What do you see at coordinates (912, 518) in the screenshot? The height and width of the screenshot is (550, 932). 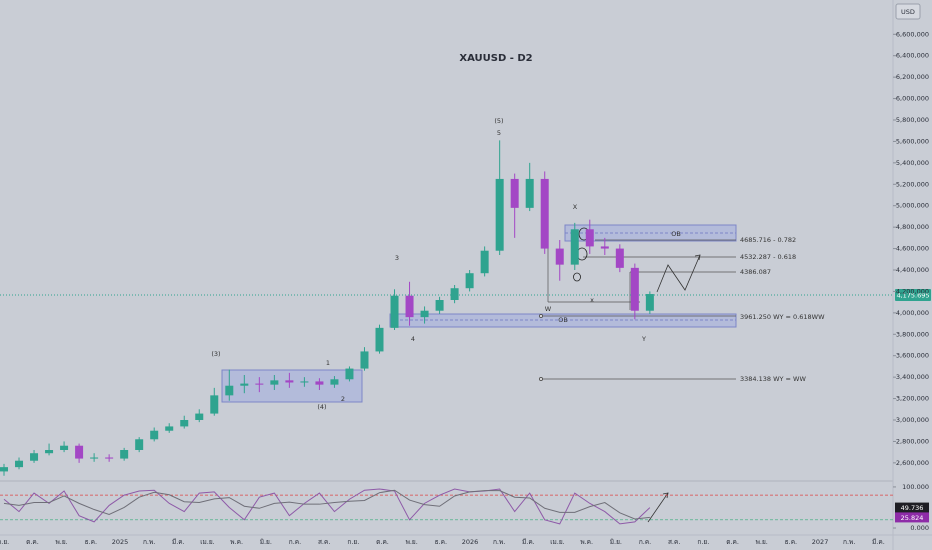 I see `osc-value-label: 25.824` at bounding box center [912, 518].